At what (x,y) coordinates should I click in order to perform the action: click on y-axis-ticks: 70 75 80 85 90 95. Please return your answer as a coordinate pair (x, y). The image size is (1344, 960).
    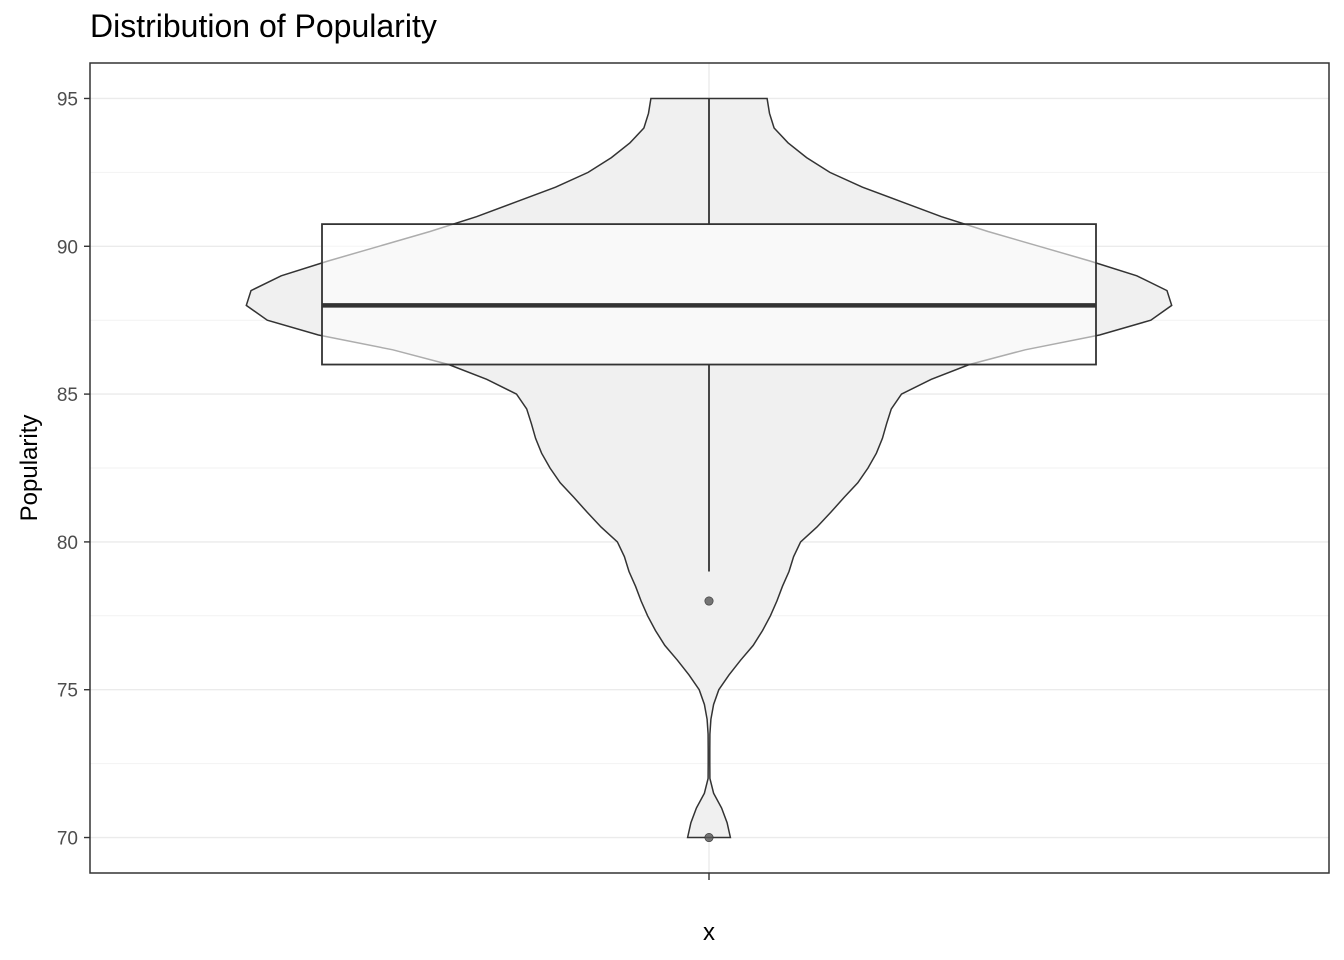
    Looking at the image, I should click on (73, 469).